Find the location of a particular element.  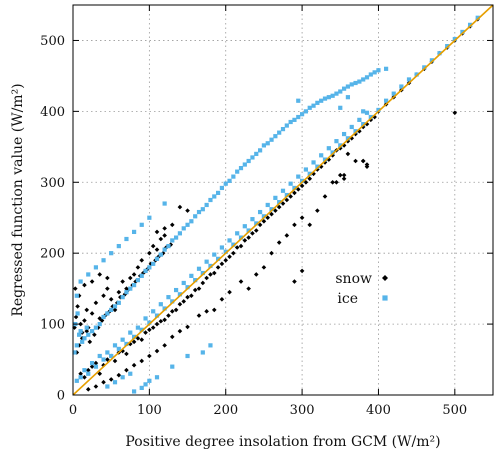

y-tick-label: 200 is located at coordinates (52, 254).